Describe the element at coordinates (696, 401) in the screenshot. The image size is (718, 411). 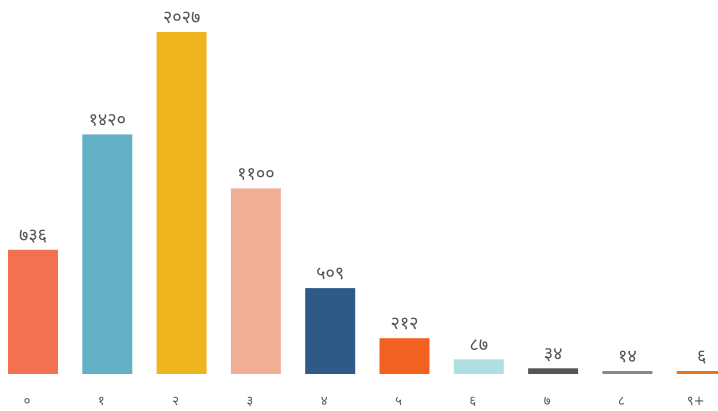
I see `x-tick-label-9: ९+` at that location.